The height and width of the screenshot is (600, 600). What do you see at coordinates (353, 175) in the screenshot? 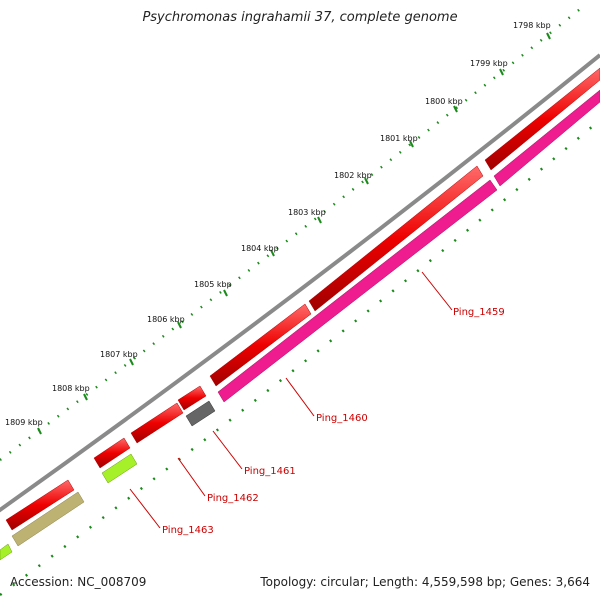
I see `kbp-label: 1802 kbp` at bounding box center [353, 175].